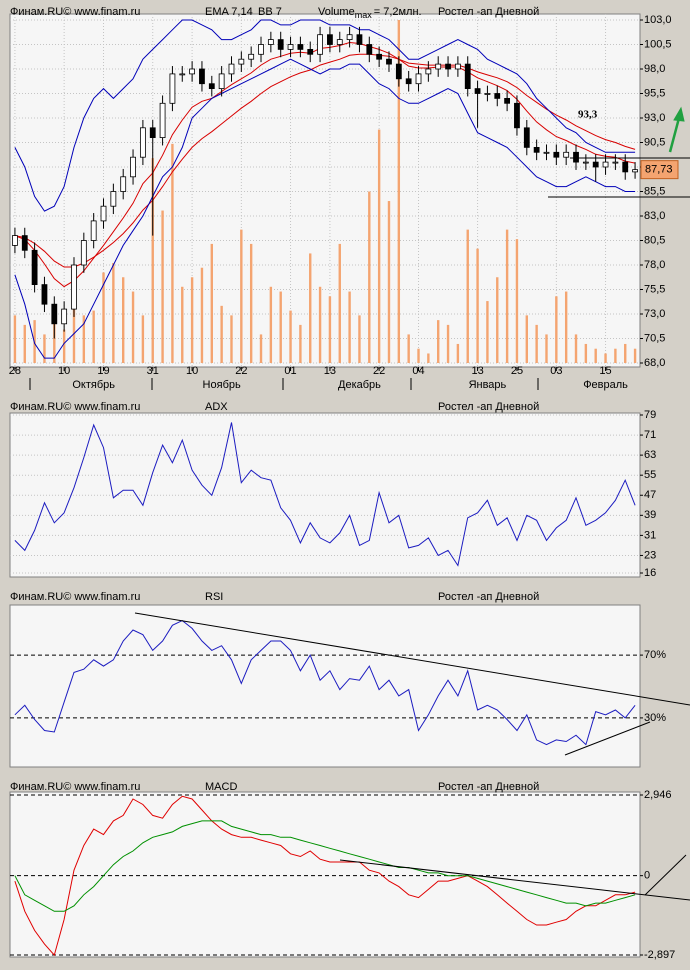 The width and height of the screenshot is (690, 970). Describe the element at coordinates (15, 371) in the screenshot. I see `x-tick-label: 28` at that location.